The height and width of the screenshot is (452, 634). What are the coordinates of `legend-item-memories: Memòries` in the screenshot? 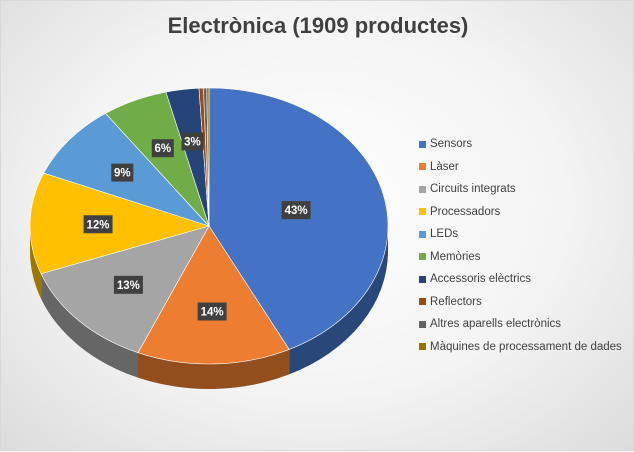 It's located at (524, 257).